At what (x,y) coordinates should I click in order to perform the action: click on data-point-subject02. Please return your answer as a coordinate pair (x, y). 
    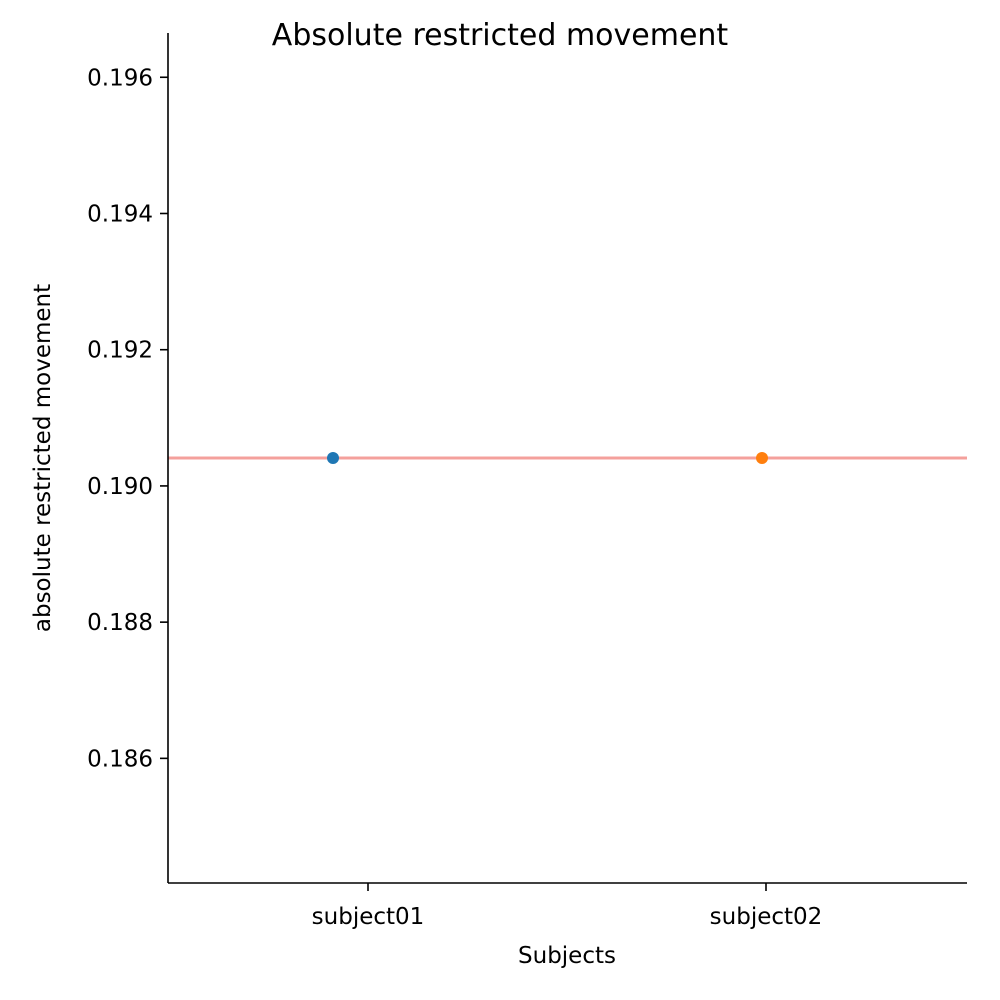
    Looking at the image, I should click on (762, 458).